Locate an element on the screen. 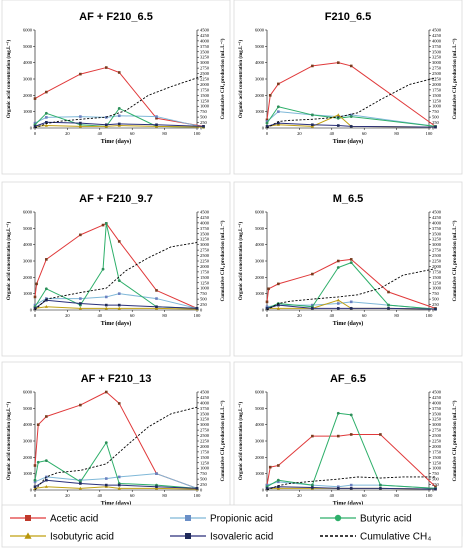 This screenshot has height=550, width=464. x-tick-label: 40 is located at coordinates (332, 495).